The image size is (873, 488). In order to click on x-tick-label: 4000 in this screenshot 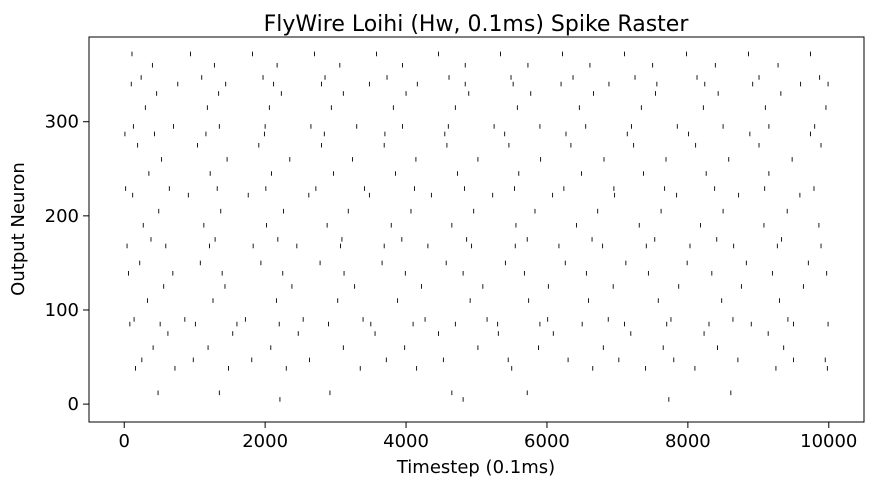, I will do `click(406, 441)`.